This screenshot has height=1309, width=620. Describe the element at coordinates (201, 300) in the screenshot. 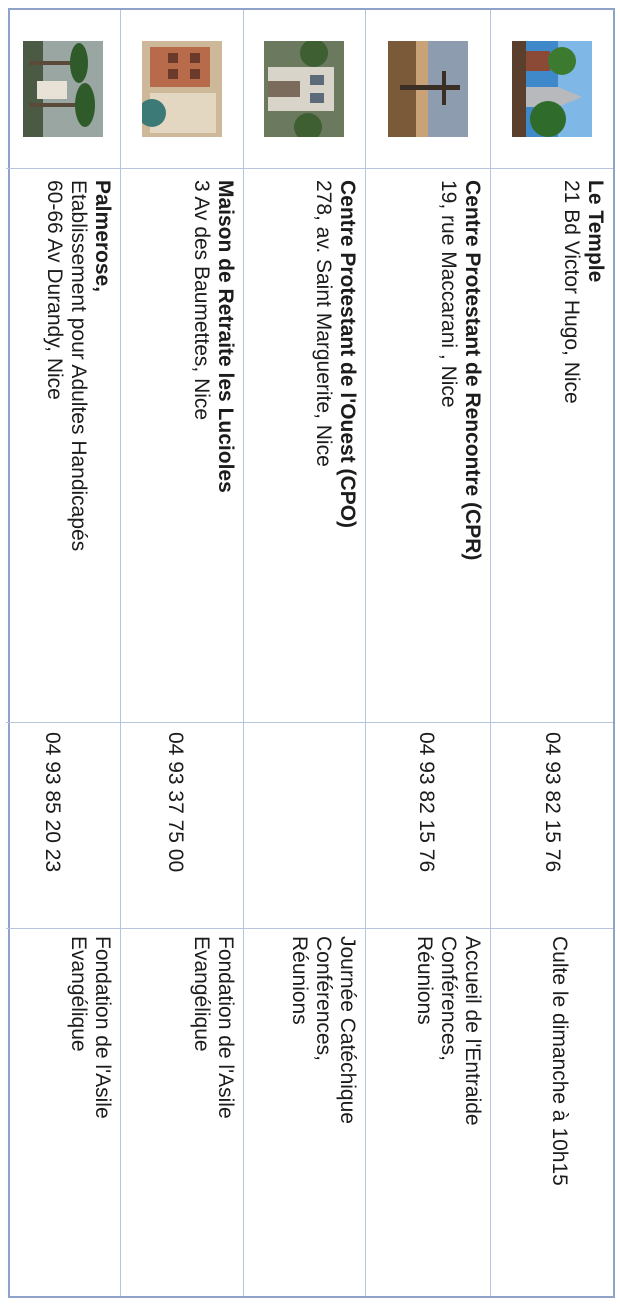

I see `place-address: 3 Av des Baumettes, Nice` at that location.